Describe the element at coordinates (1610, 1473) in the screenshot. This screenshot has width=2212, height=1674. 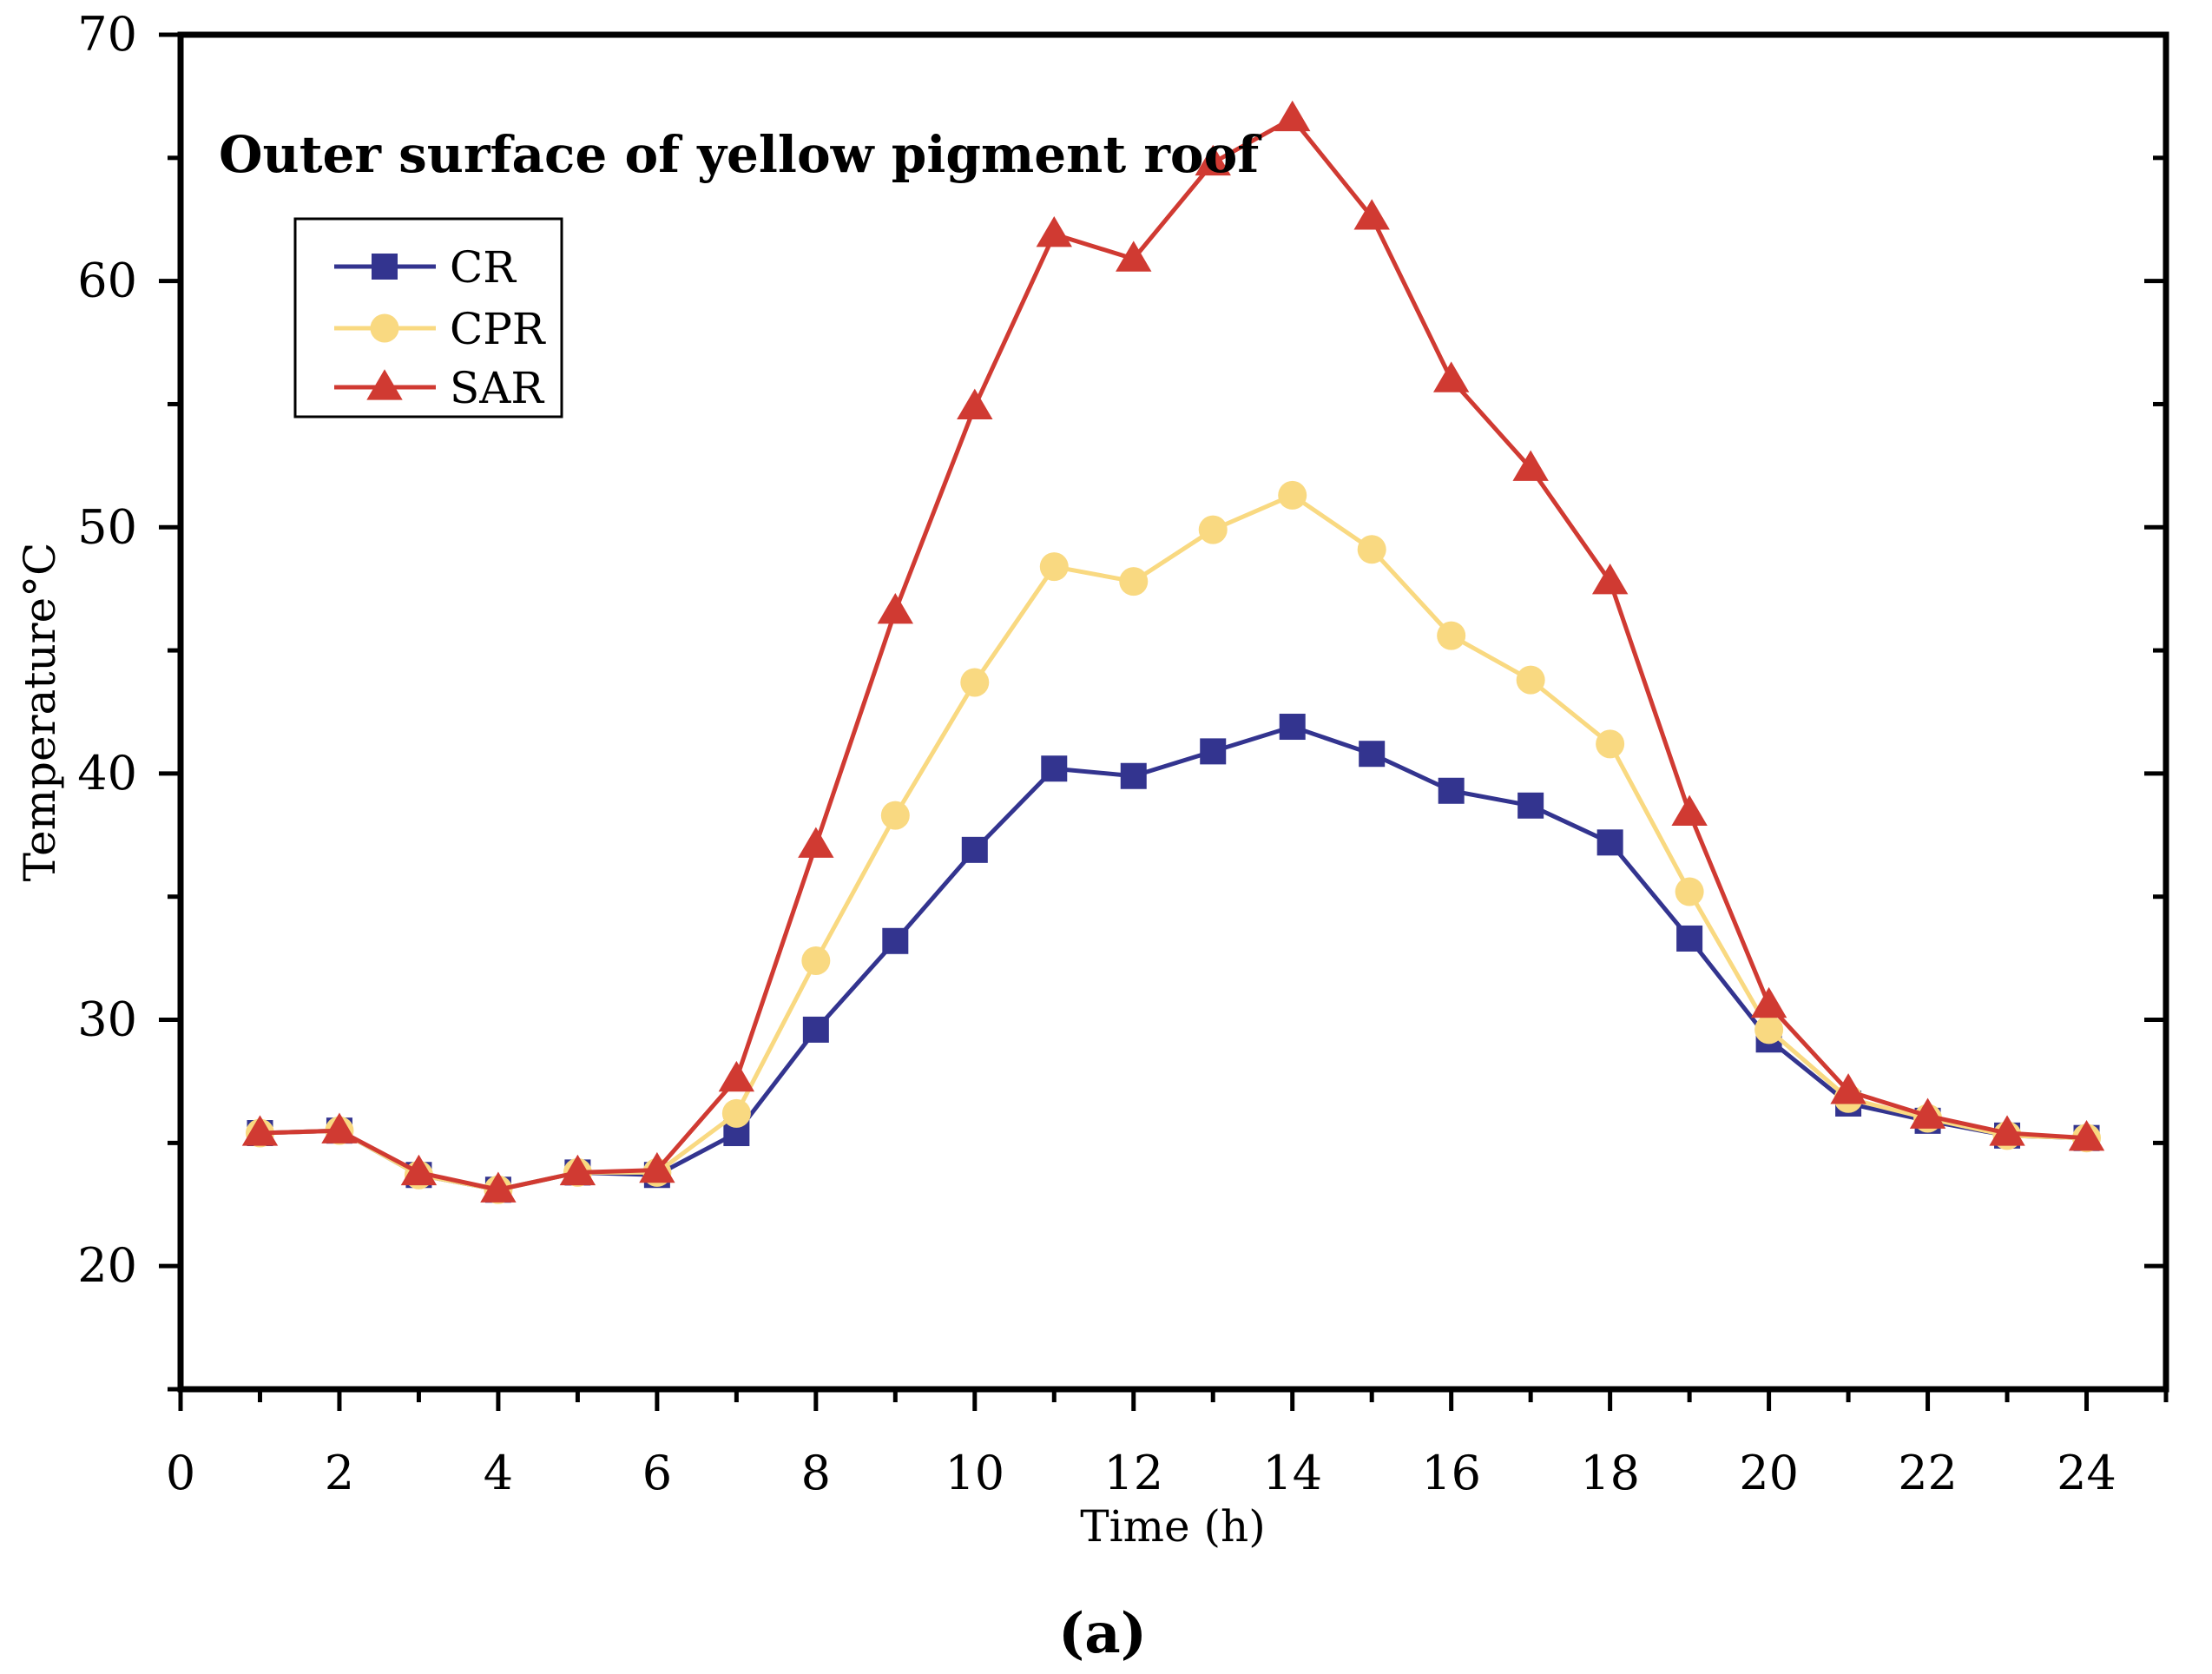
I see `x-tick-label: 18` at that location.